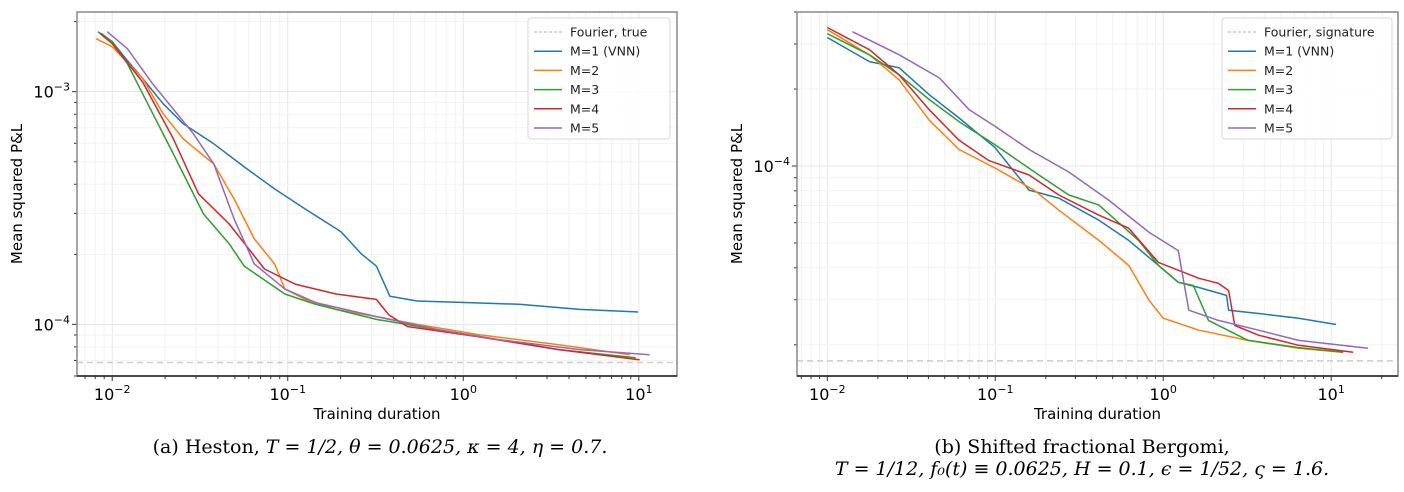  I want to click on legend-label: Fourier, true, so click(609, 32).